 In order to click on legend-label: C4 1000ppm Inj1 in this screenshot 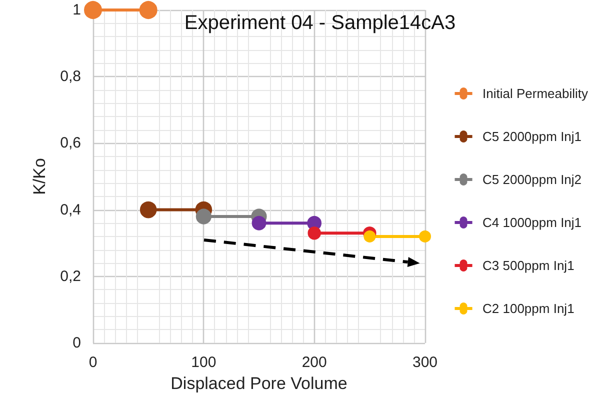, I will do `click(532, 222)`.